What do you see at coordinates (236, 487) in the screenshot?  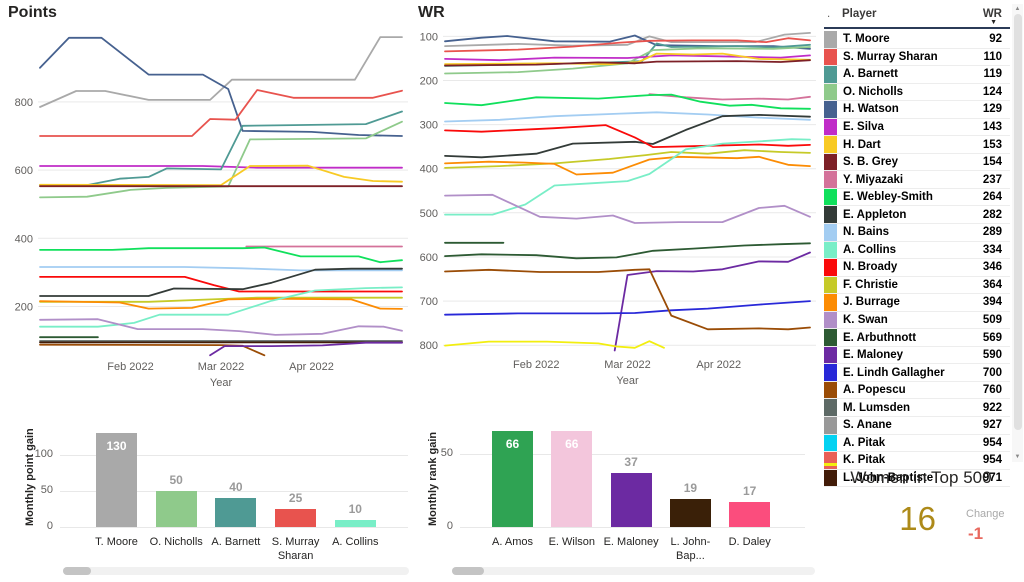 I see `bar-value-label: 40` at bounding box center [236, 487].